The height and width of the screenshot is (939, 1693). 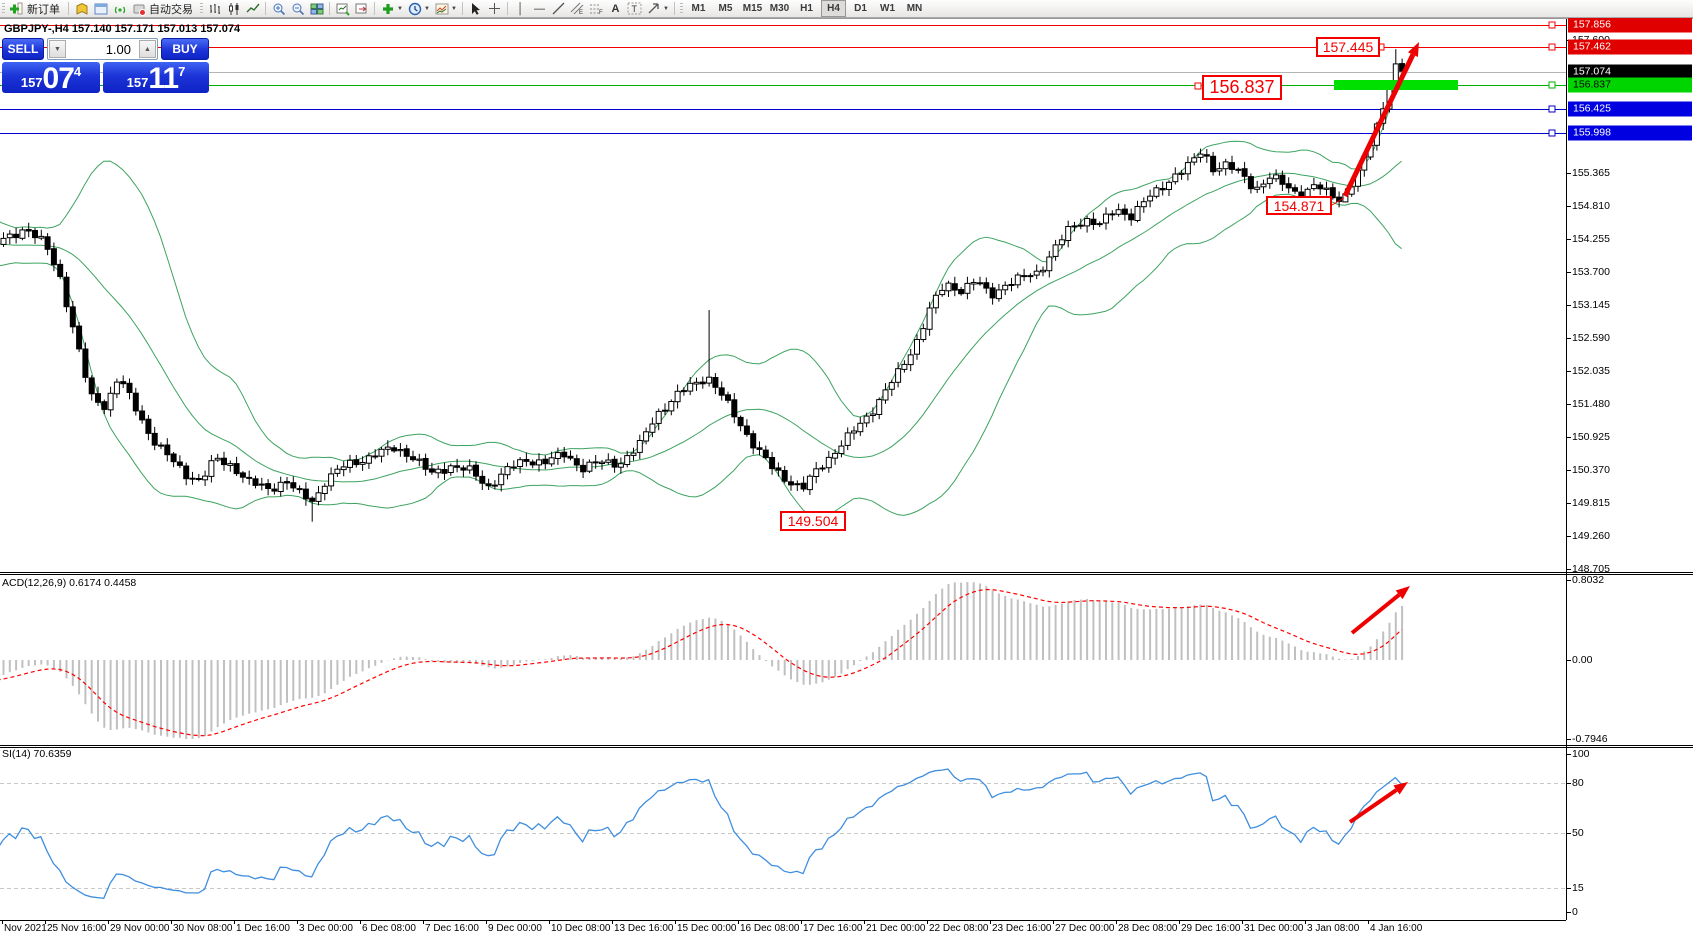 I want to click on price-axis-tick: 152.590, so click(x=1591, y=338).